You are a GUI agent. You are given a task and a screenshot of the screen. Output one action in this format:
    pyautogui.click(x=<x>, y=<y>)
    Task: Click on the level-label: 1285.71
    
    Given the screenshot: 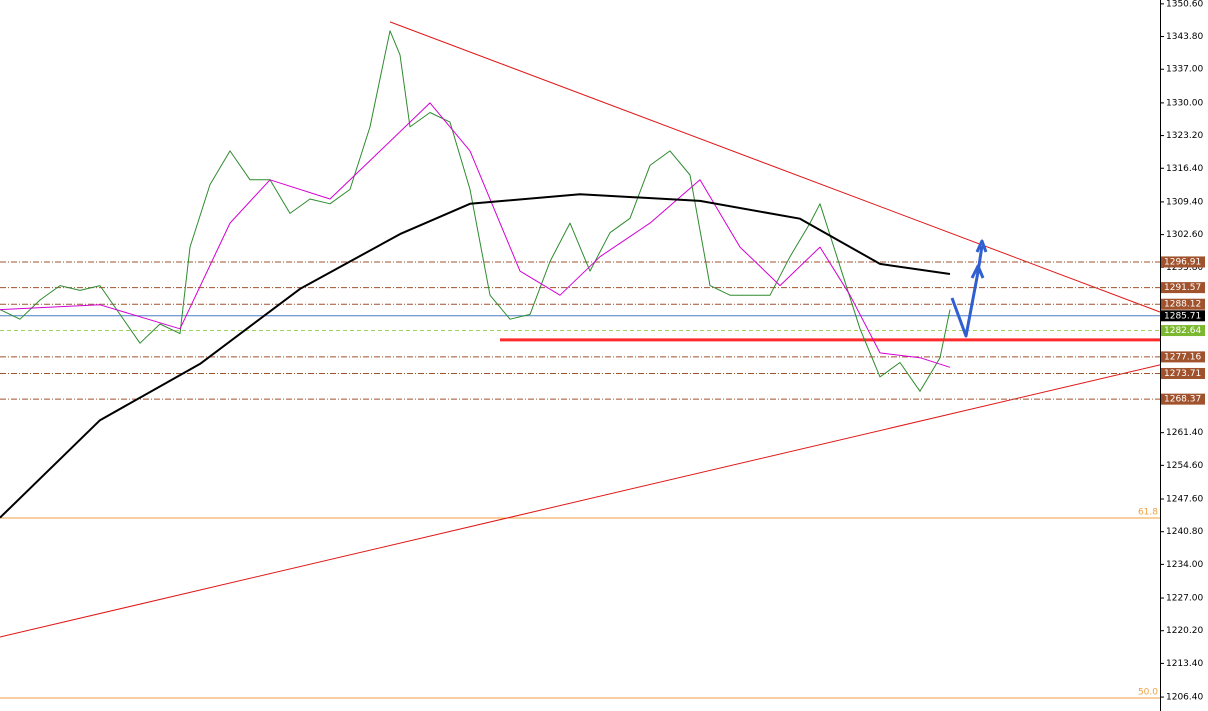 What is the action you would take?
    pyautogui.click(x=1182, y=316)
    